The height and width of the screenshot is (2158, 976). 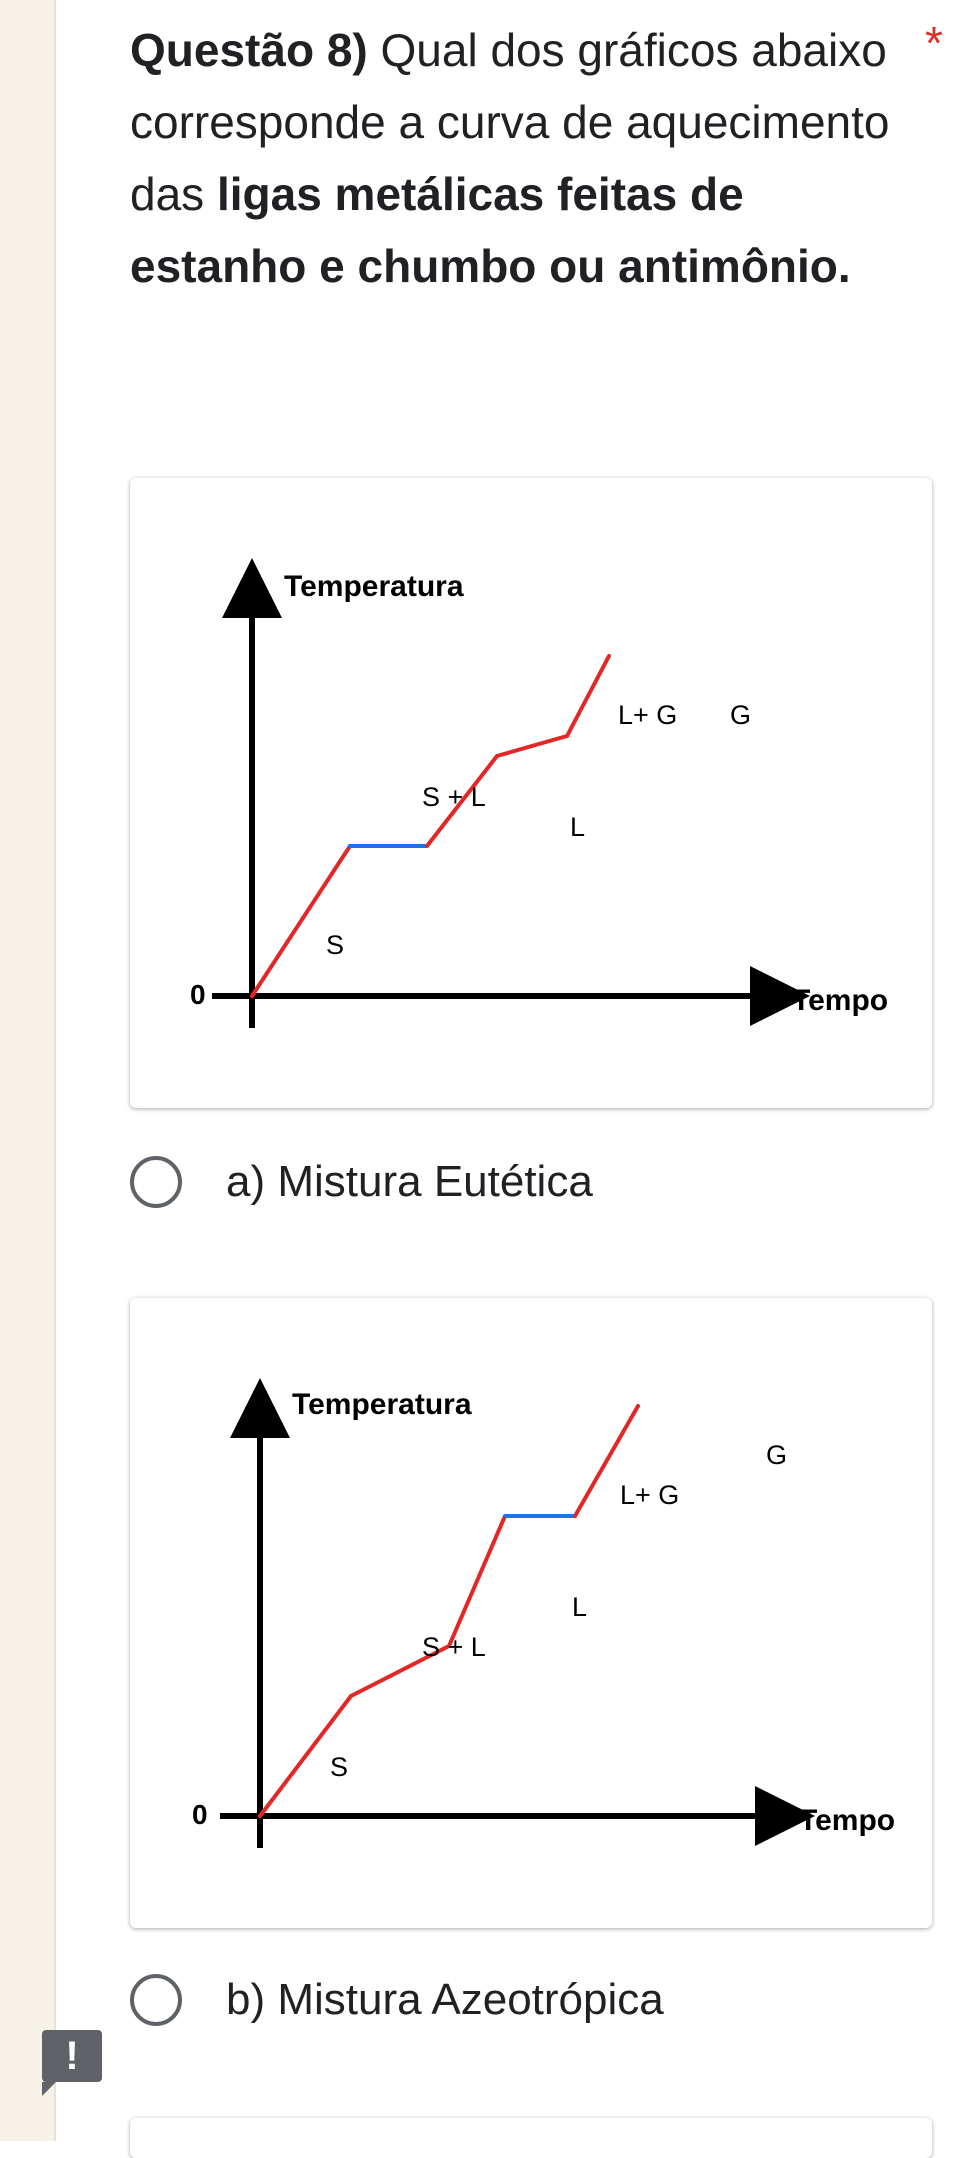 What do you see at coordinates (27, 1070) in the screenshot?
I see `left-margin` at bounding box center [27, 1070].